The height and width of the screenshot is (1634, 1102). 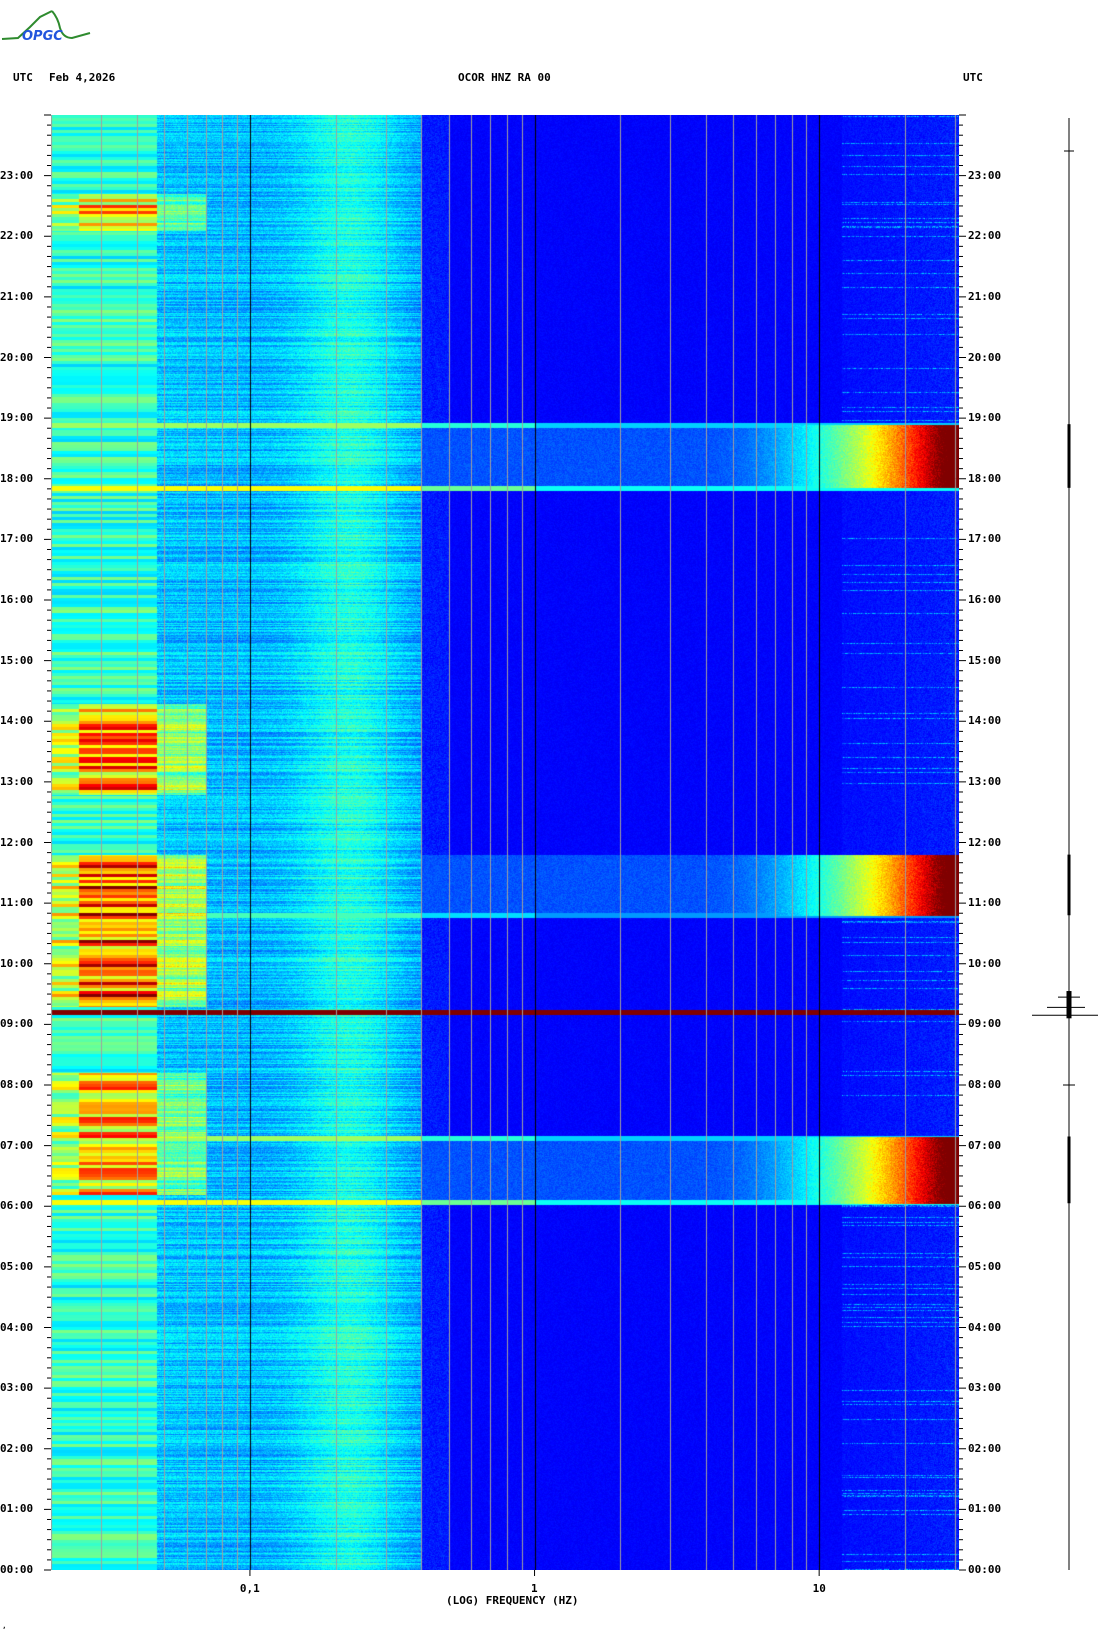 I want to click on y-tick-label-left: 23:00, so click(x=17, y=175).